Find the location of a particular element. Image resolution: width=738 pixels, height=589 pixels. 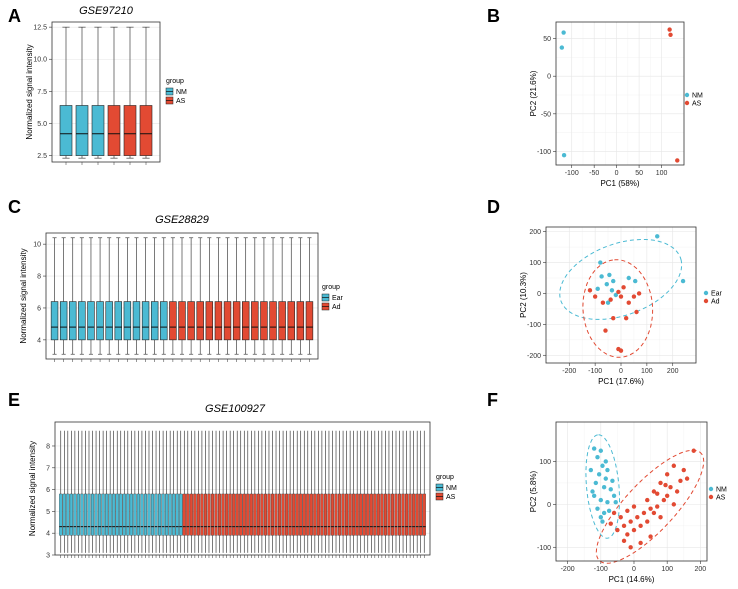

y-tick-label-E: 4 is located at coordinates (48, 534).